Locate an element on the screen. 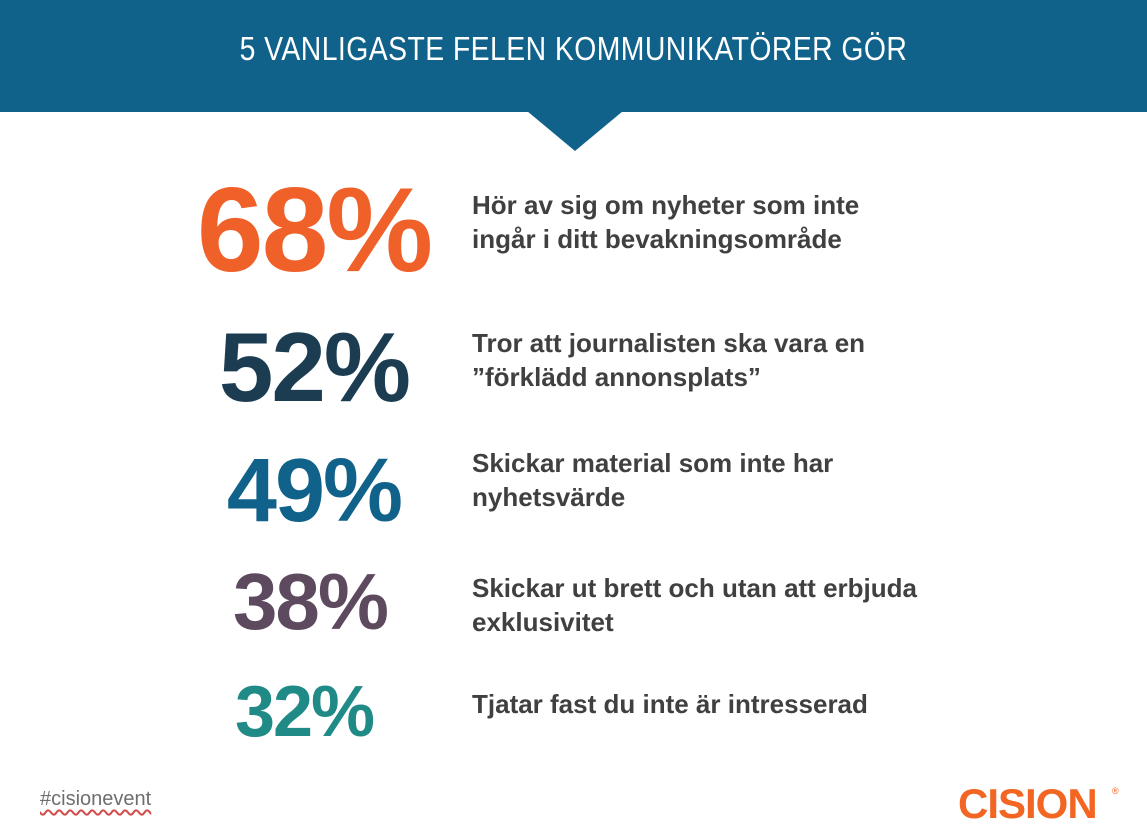 The width and height of the screenshot is (1147, 840). stat-description-line: Hör av sig om nyheter som inte is located at coordinates (666, 205).